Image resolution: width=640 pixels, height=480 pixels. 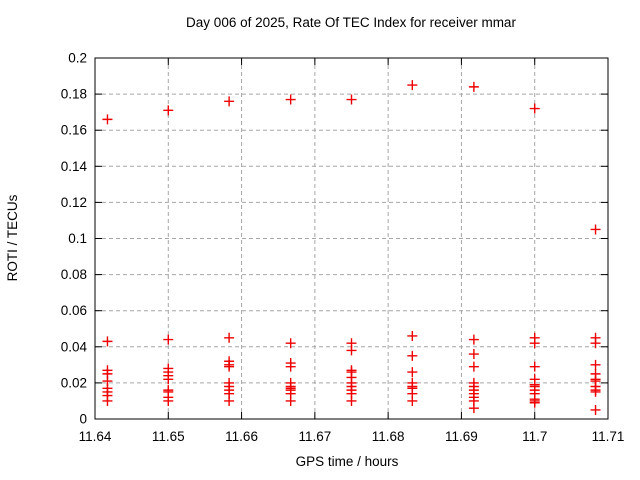 I want to click on x-tick-label: 11.71, so click(x=608, y=436).